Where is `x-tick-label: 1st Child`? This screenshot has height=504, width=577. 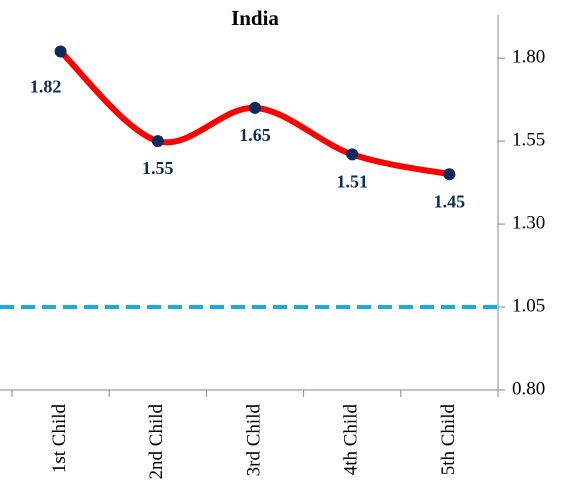 x-tick-label: 1st Child is located at coordinates (59, 439).